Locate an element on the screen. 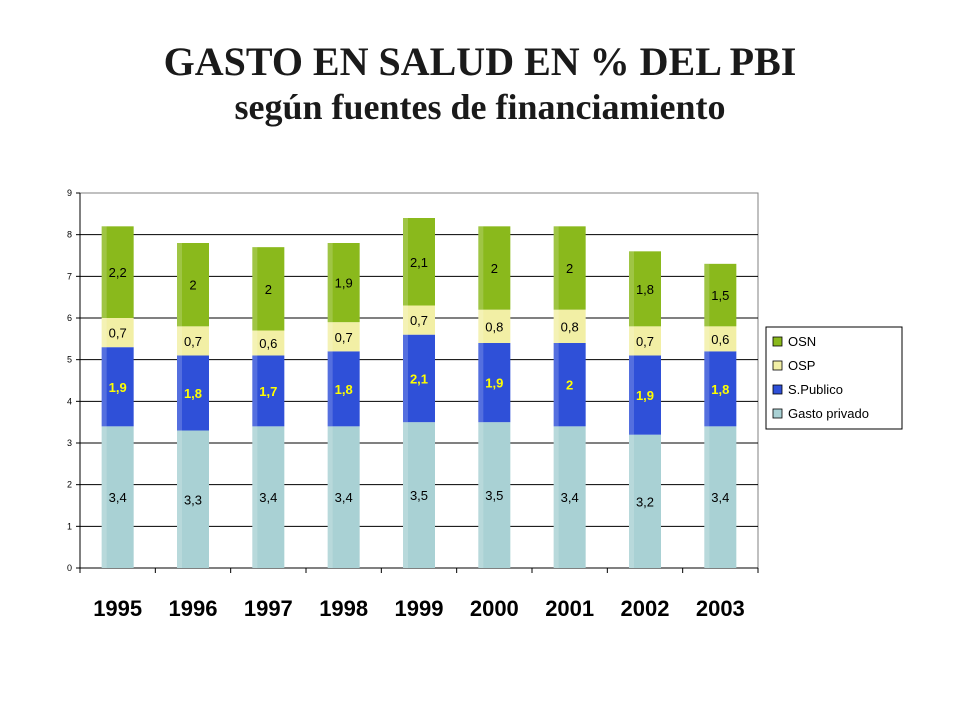 The image size is (960, 720). bar-segment-gasto-privado-1998 is located at coordinates (343, 497).